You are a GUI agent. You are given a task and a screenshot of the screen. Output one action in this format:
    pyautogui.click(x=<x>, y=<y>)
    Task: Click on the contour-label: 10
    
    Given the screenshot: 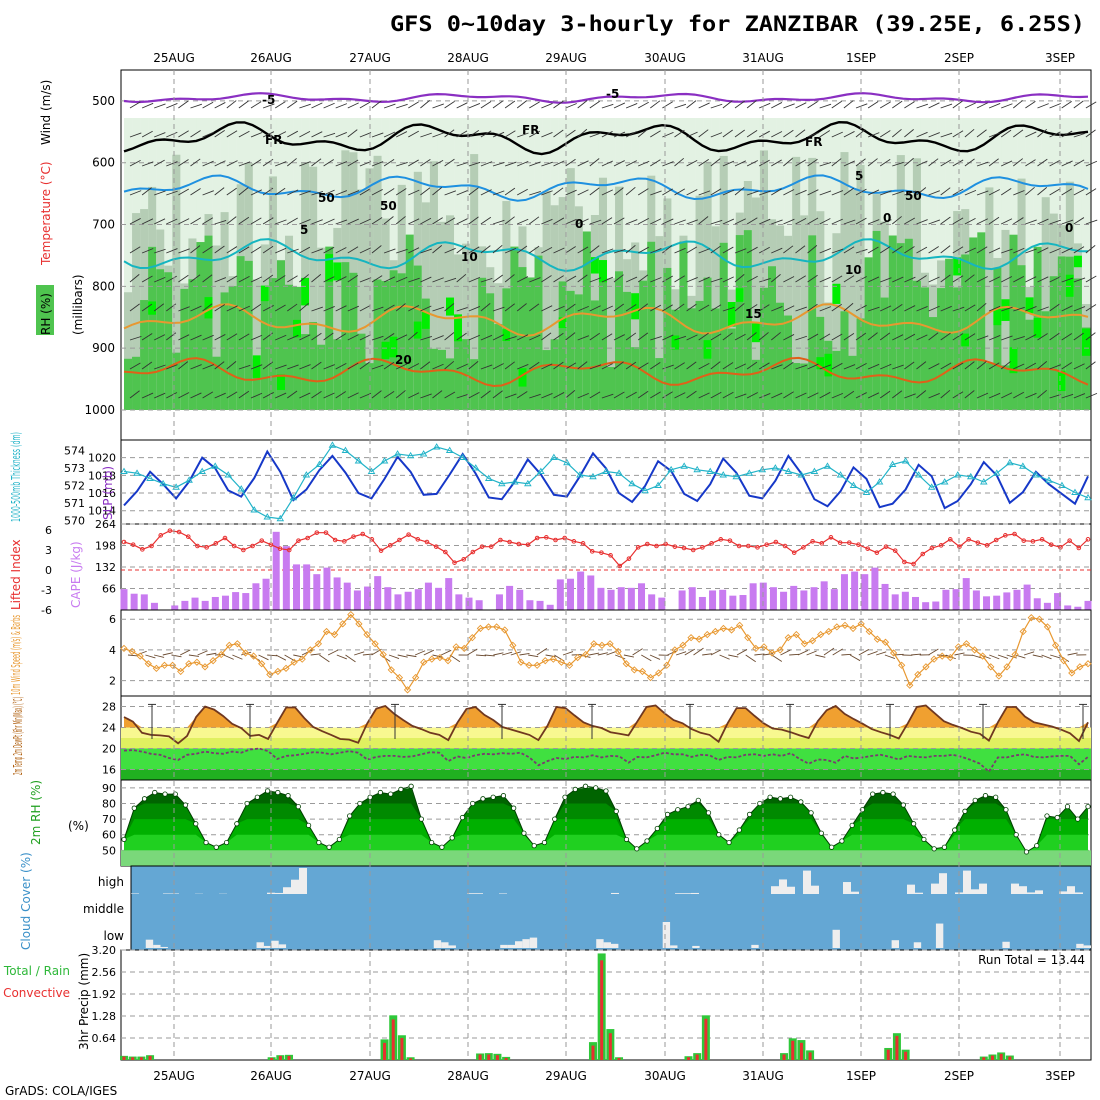 What is the action you would take?
    pyautogui.click(x=469, y=257)
    